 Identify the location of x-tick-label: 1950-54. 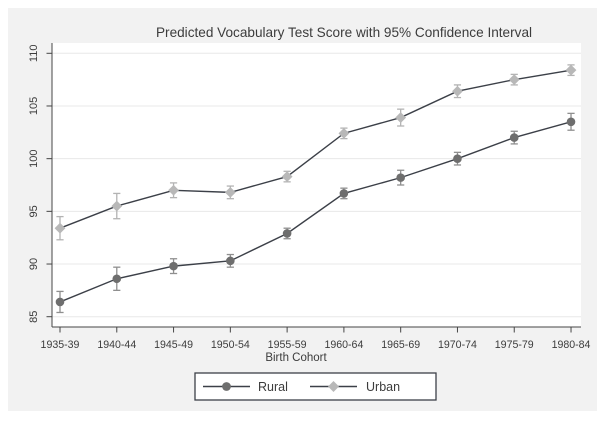
(230, 345).